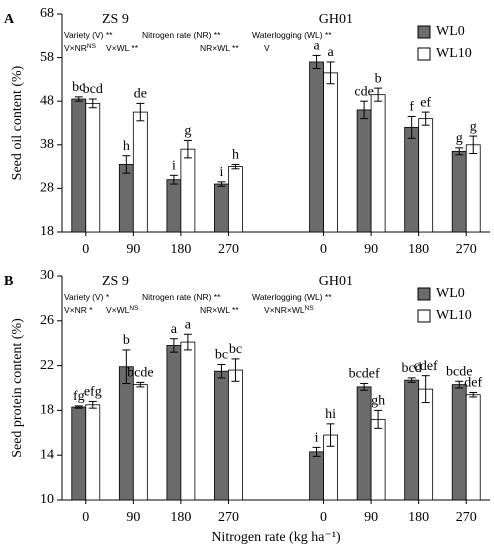 This screenshot has height=550, width=494. Describe the element at coordinates (276, 537) in the screenshot. I see `x-axis-label: Nitrogen rate (kg ha⁻¹)` at that location.